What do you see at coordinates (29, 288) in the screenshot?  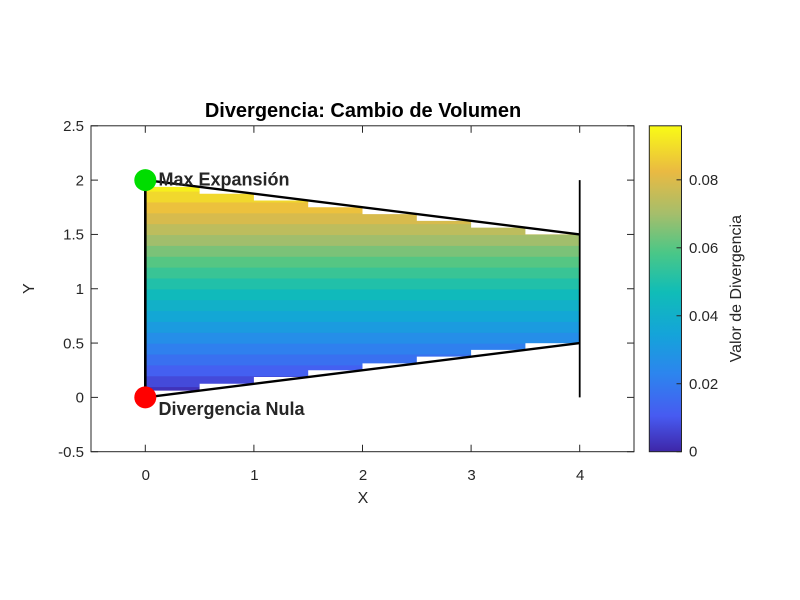 I see `y-axis-label: Y` at bounding box center [29, 288].